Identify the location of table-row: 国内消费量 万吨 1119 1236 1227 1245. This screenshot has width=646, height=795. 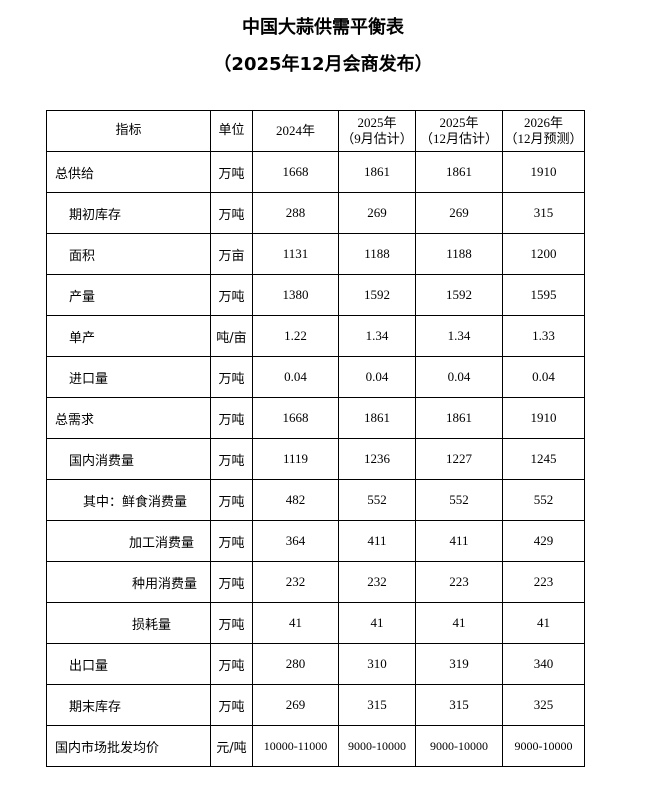
(315, 459).